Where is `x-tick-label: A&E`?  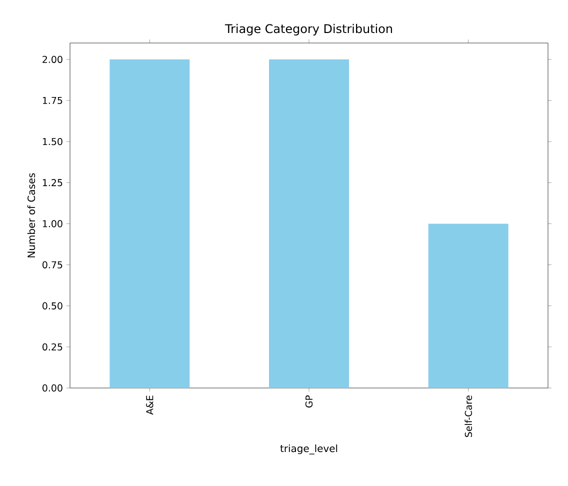
x-tick-label: A&E is located at coordinates (150, 405).